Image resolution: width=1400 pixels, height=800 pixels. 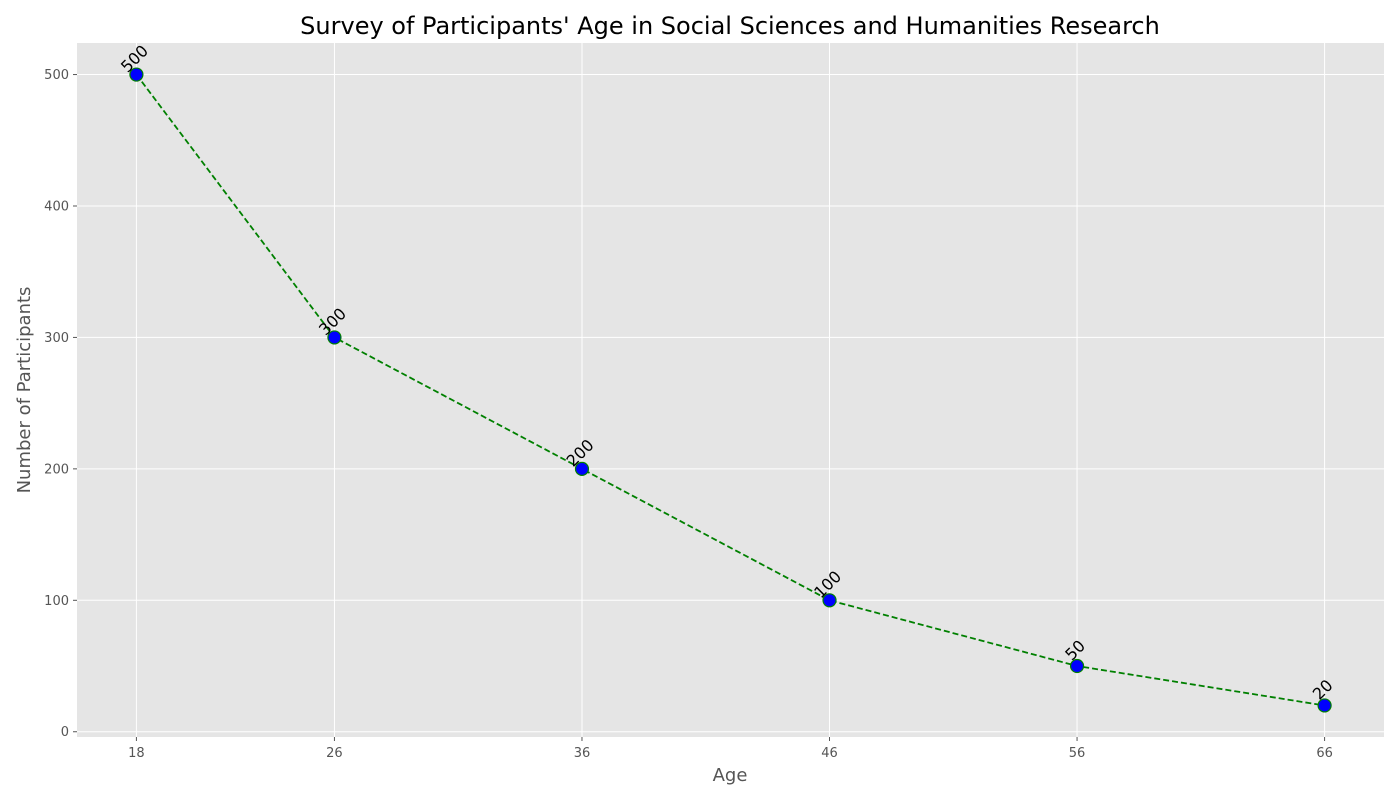 I want to click on x-axis-ticks: 18 26 36 46 56 66, so click(x=730, y=749).